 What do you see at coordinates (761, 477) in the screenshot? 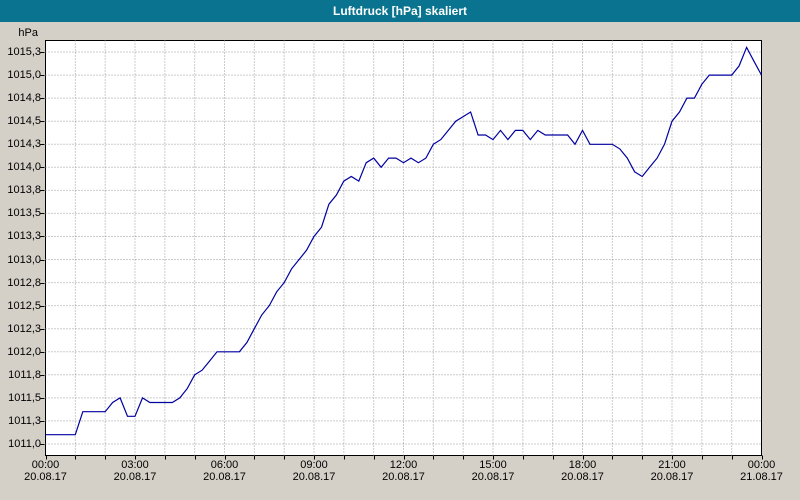
I see `x-tick-date-label: 21.08.17` at bounding box center [761, 477].